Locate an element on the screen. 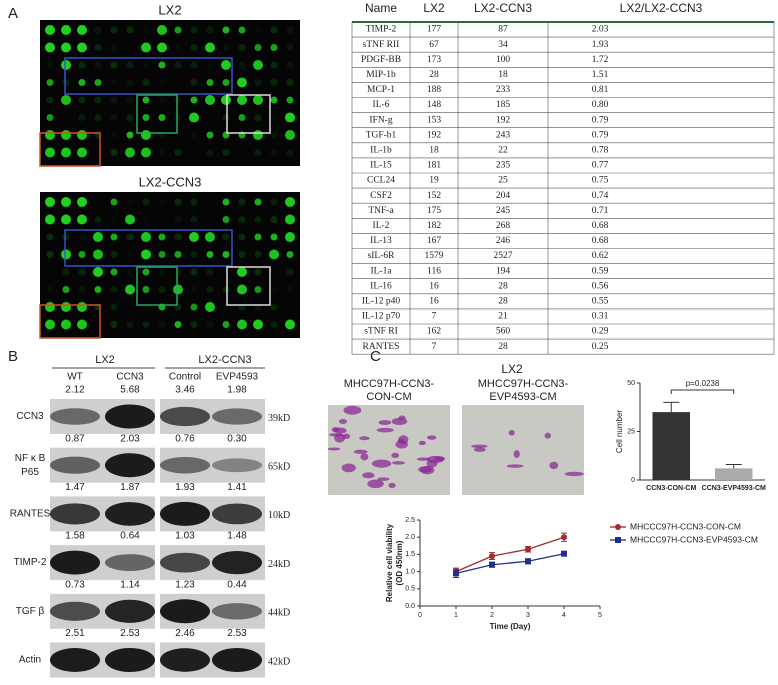 This screenshot has width=778, height=685. table-cell: 116 is located at coordinates (434, 271).